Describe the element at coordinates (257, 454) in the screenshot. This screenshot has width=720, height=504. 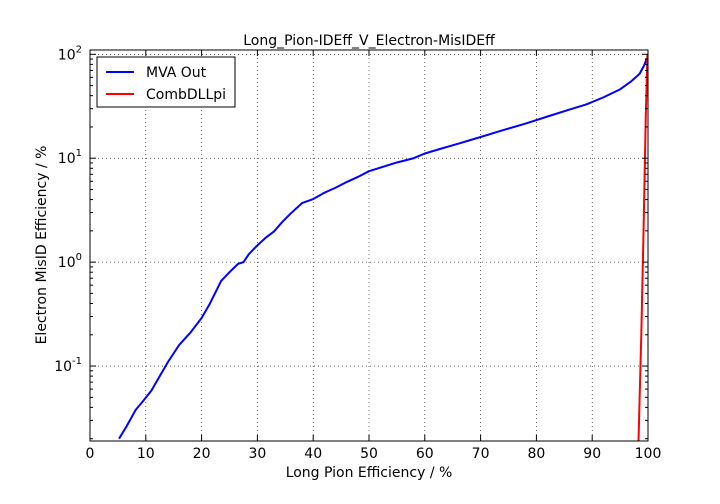
I see `x-tick-label: 30` at that location.